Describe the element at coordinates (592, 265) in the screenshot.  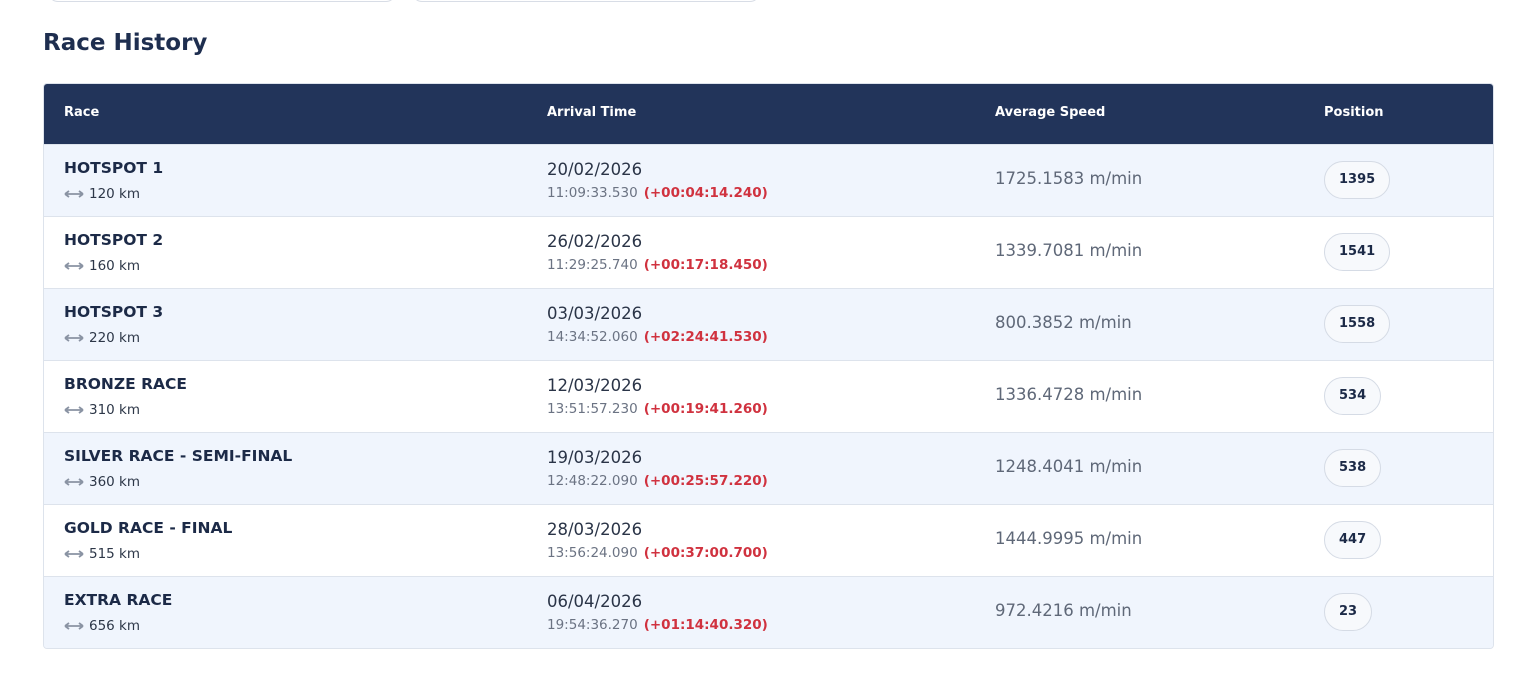
I see `arrival-time: 11:29:25.740` at that location.